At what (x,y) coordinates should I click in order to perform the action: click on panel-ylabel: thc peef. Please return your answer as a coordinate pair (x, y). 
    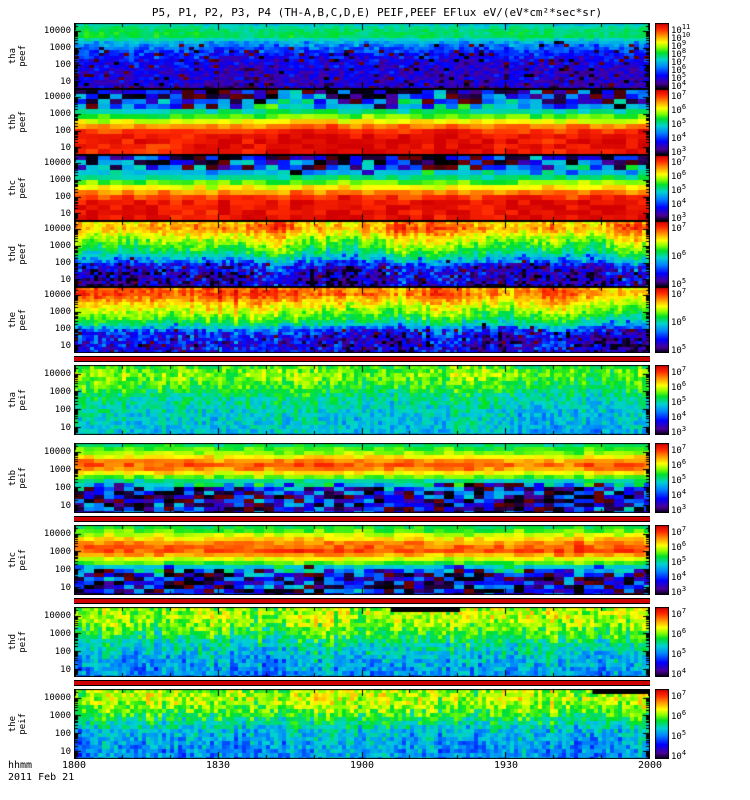
    Looking at the image, I should click on (18, 188).